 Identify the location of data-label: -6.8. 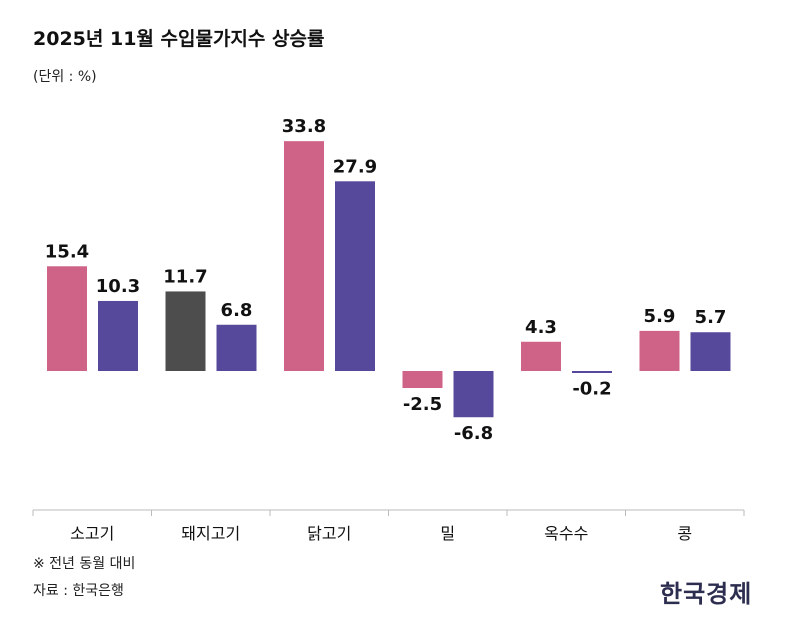
(473, 433).